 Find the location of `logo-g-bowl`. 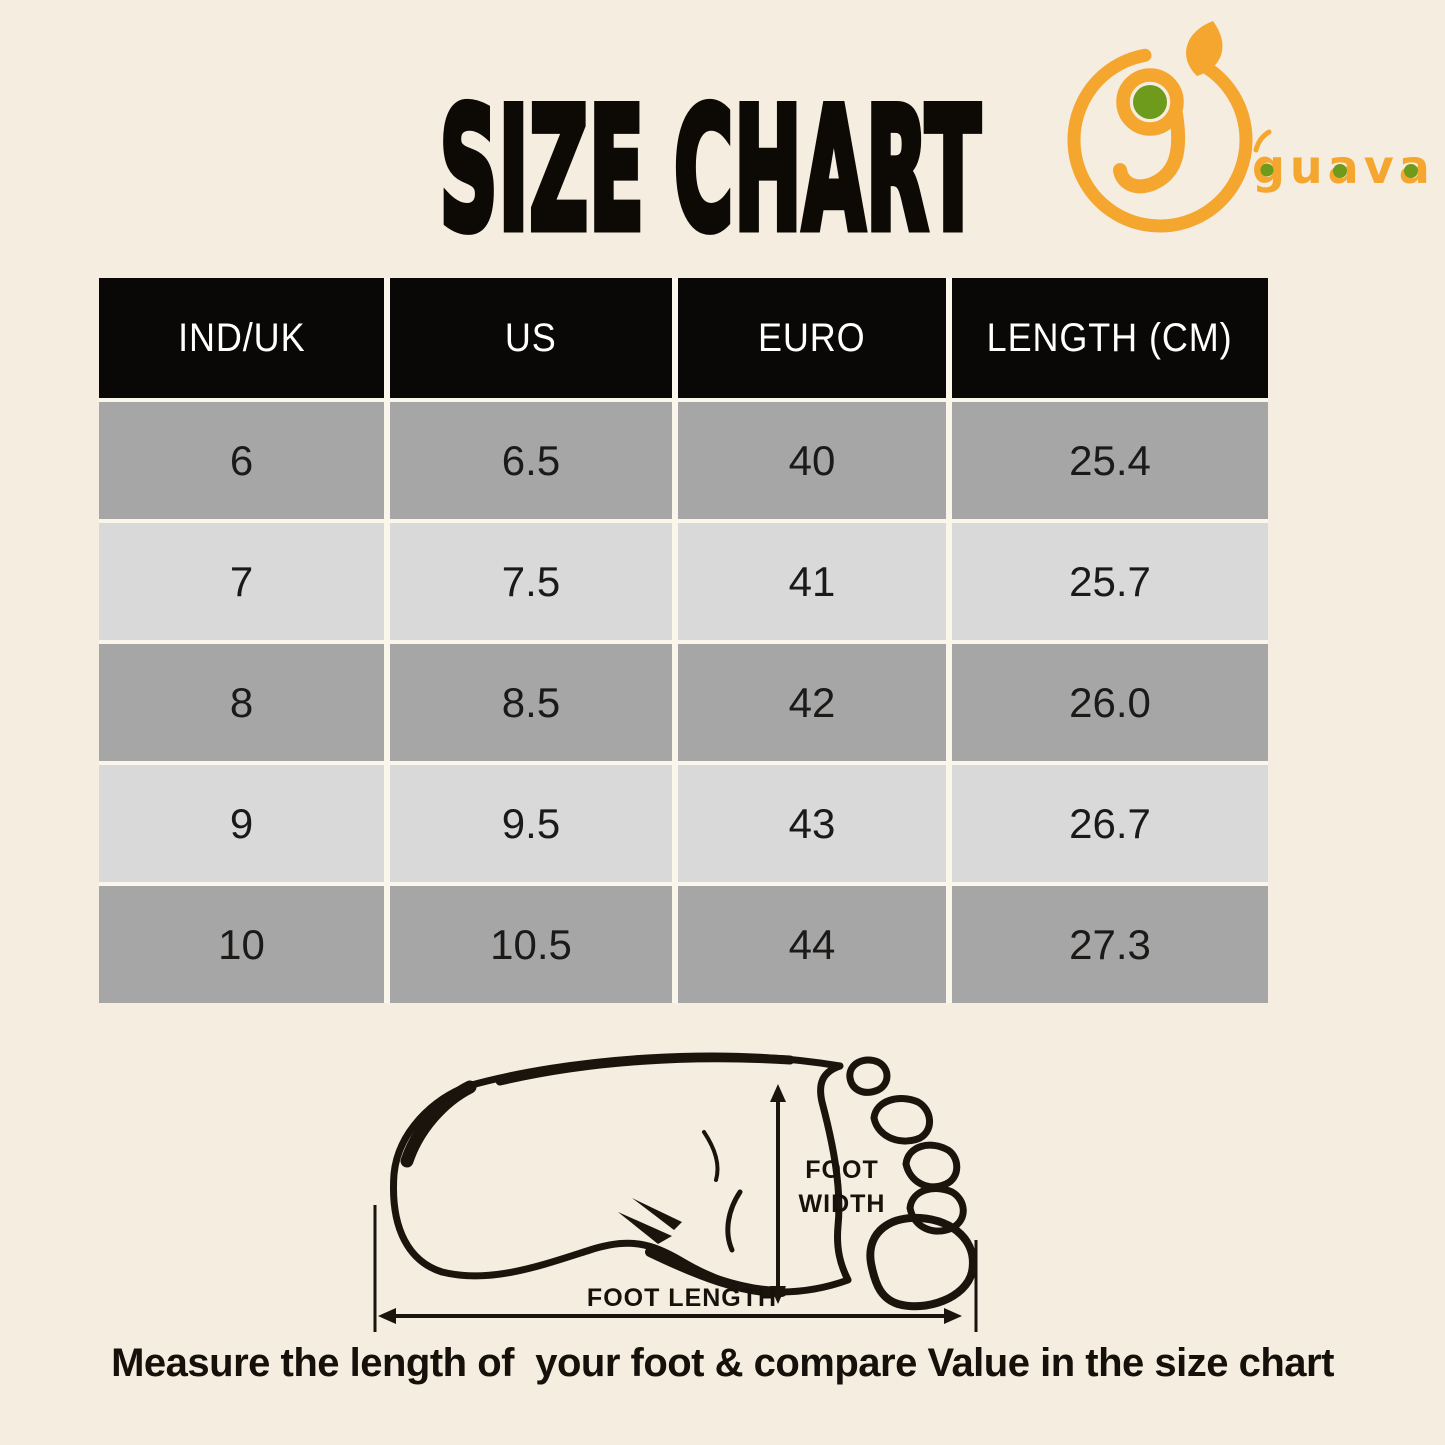

logo-g-bowl is located at coordinates (1150, 102).